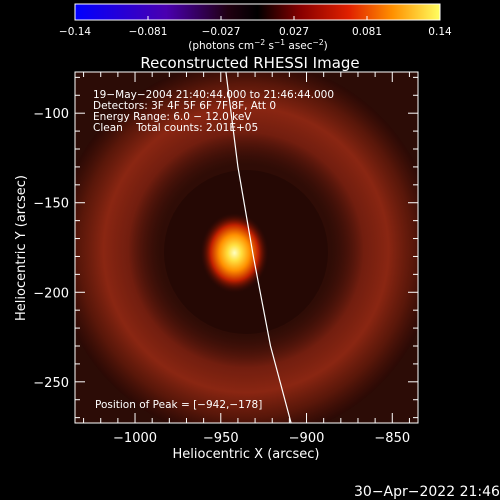 The image size is (500, 500). Describe the element at coordinates (367, 32) in the screenshot. I see `colorbar-tick-label: 0.081` at that location.